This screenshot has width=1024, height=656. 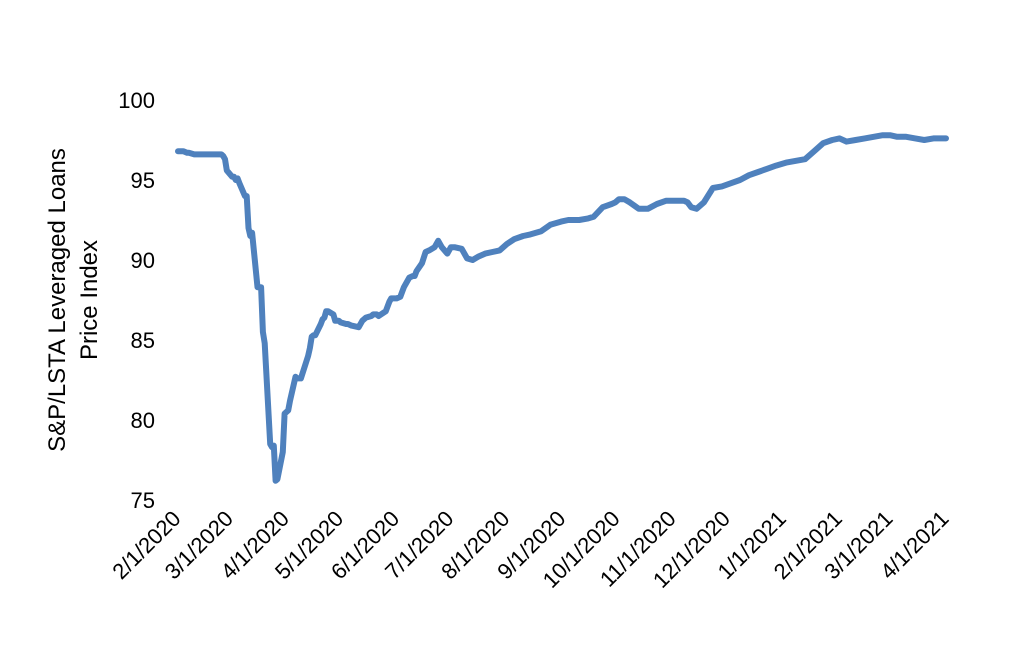 I want to click on y-axis-title: S&P/LSTA Leveraged Loans Price Index, so click(x=73, y=300).